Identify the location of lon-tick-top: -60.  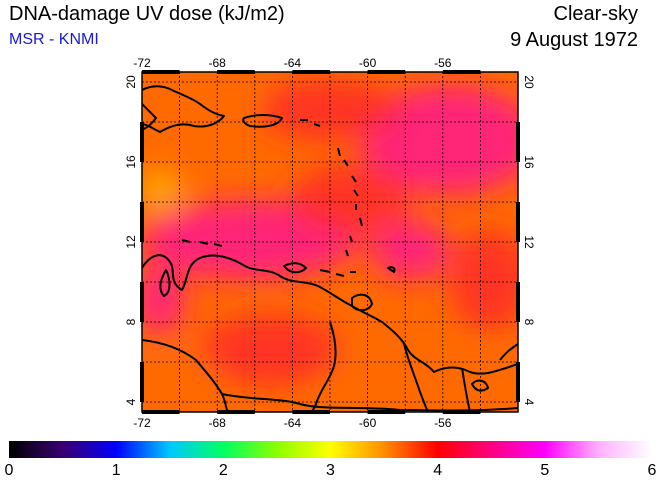
(368, 63).